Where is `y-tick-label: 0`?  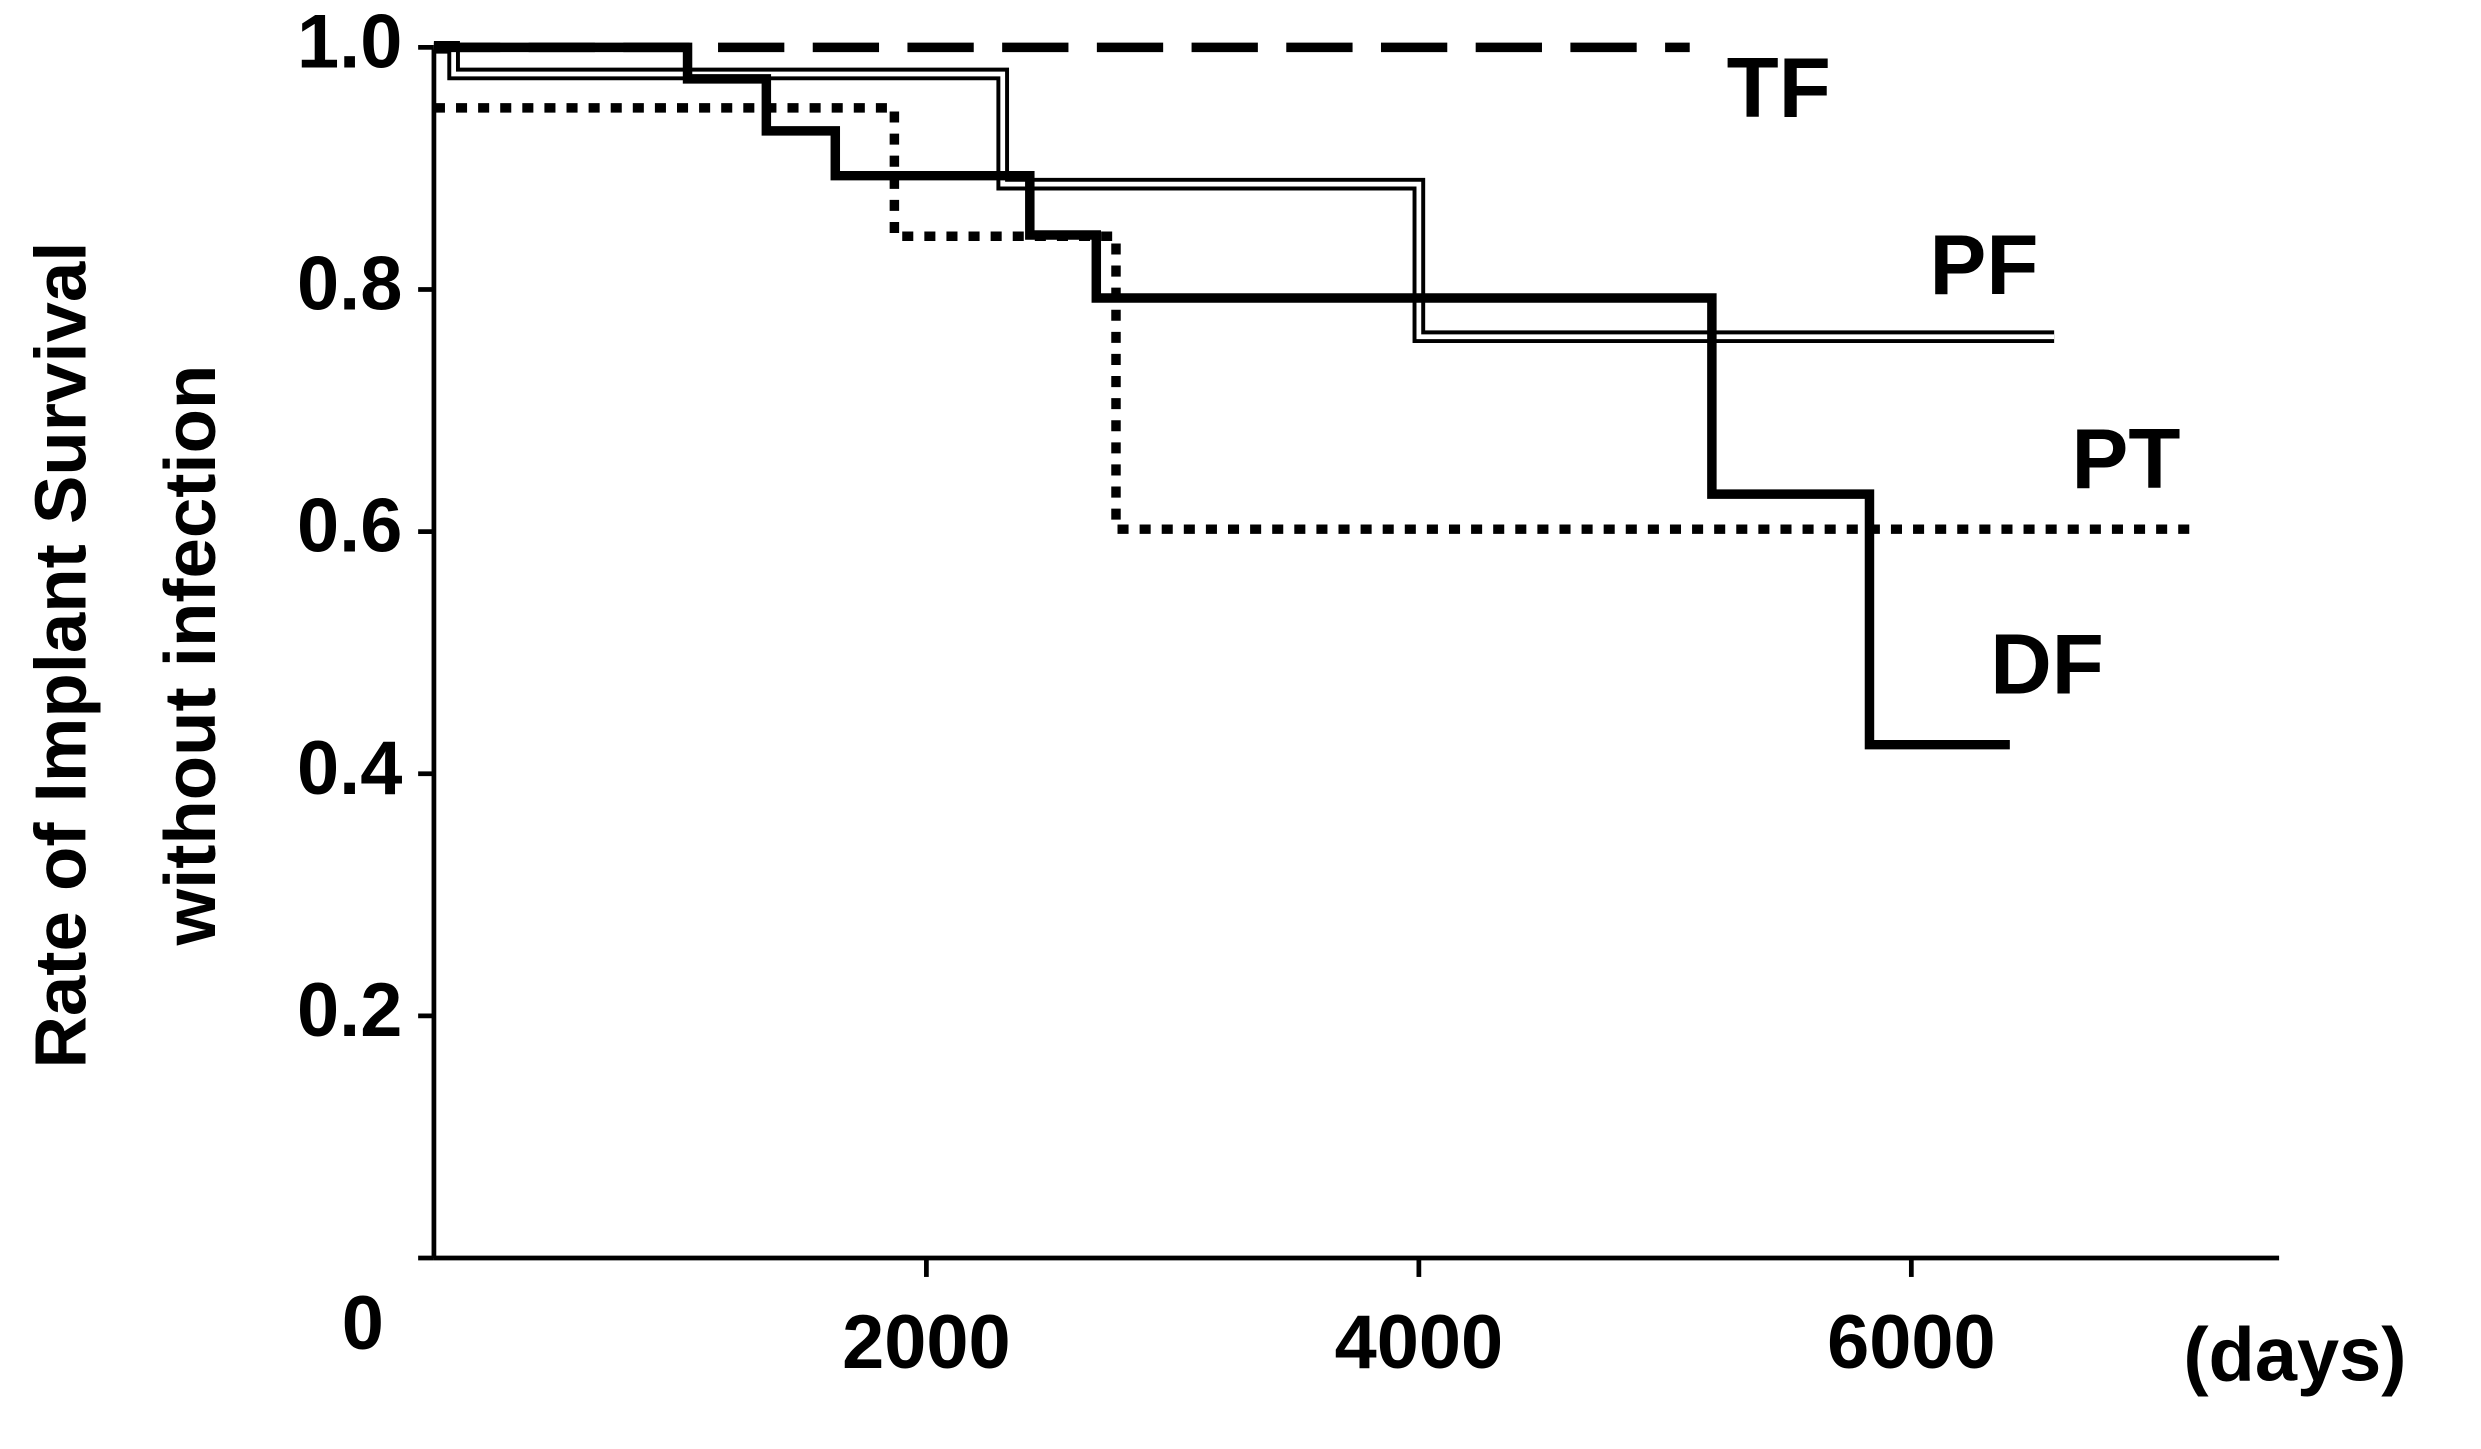
y-tick-label: 0 is located at coordinates (363, 1323).